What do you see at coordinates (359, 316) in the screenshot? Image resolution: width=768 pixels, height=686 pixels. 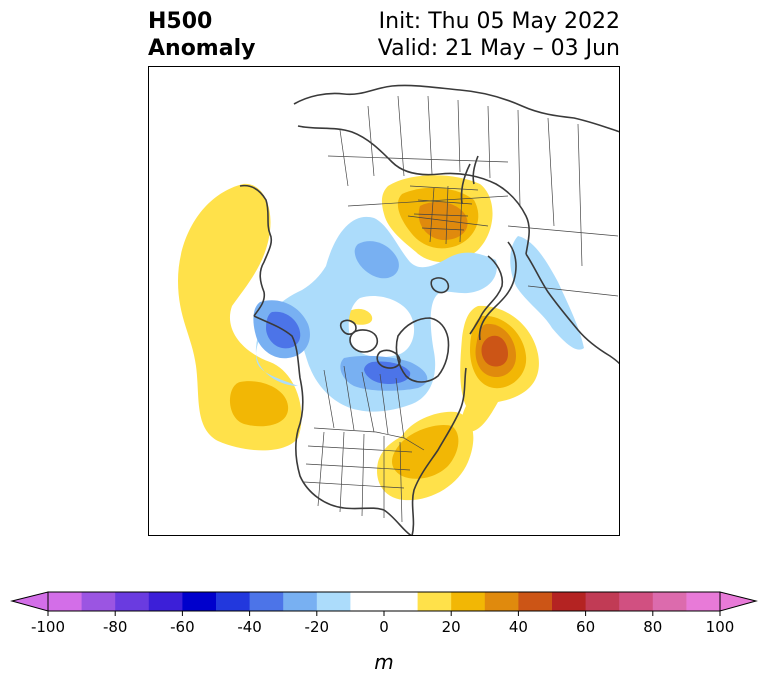 I see `anomaly-positive-arctic-small` at bounding box center [359, 316].